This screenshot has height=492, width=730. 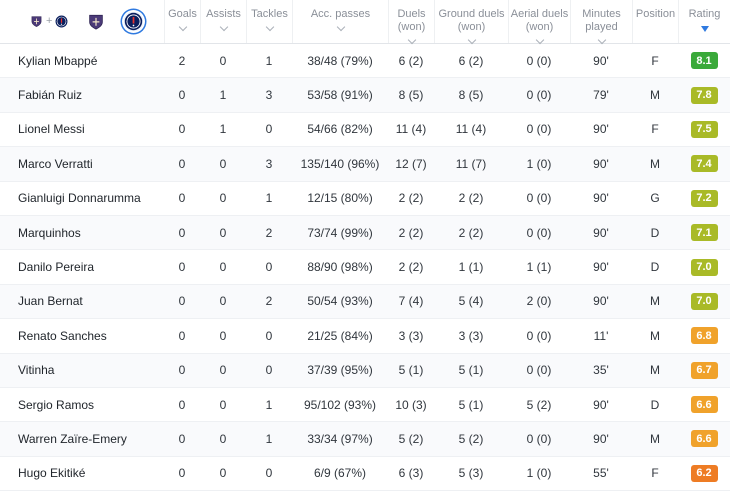 I want to click on duels-cell: 6 (2), so click(x=411, y=60).